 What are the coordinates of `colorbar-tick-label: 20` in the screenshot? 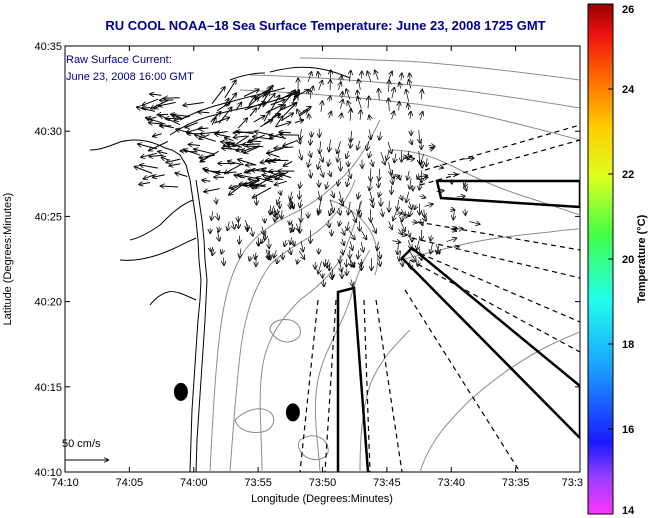 It's located at (628, 260).